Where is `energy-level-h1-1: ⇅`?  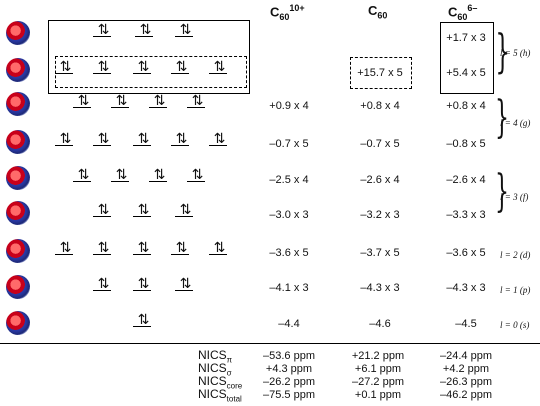
energy-level-h1-1: ⇅ is located at coordinates (102, 30).